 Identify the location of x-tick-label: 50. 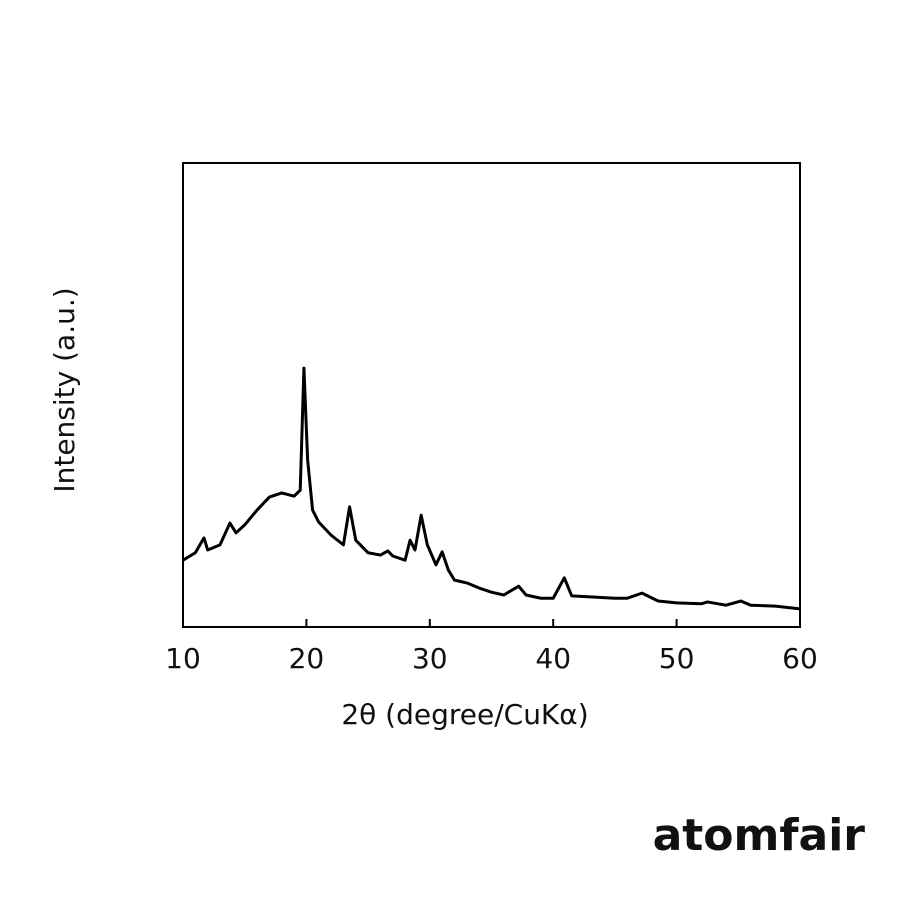
(677, 658).